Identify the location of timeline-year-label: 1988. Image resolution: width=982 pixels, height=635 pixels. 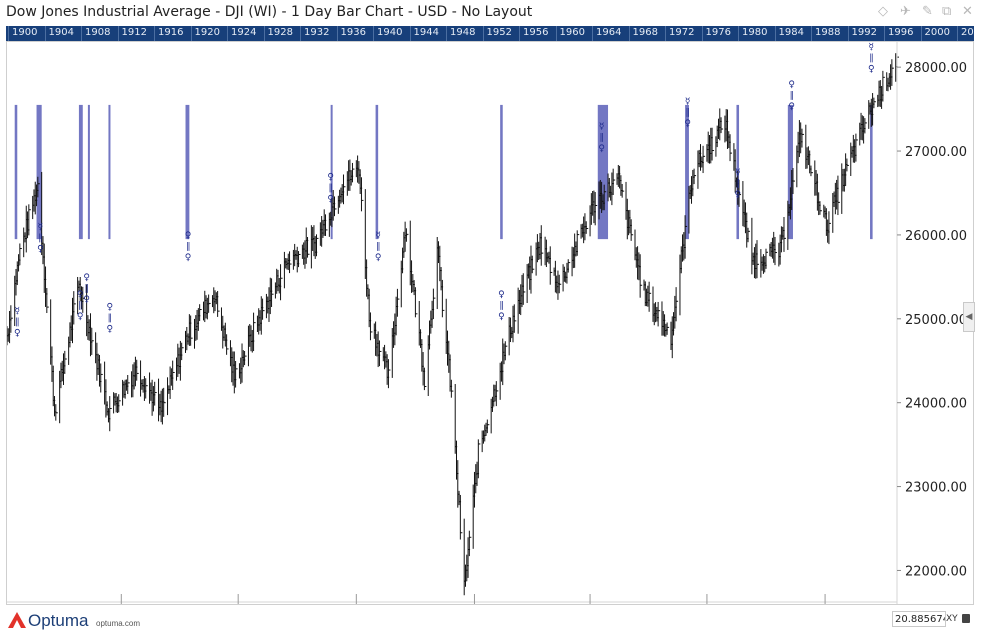
(828, 32).